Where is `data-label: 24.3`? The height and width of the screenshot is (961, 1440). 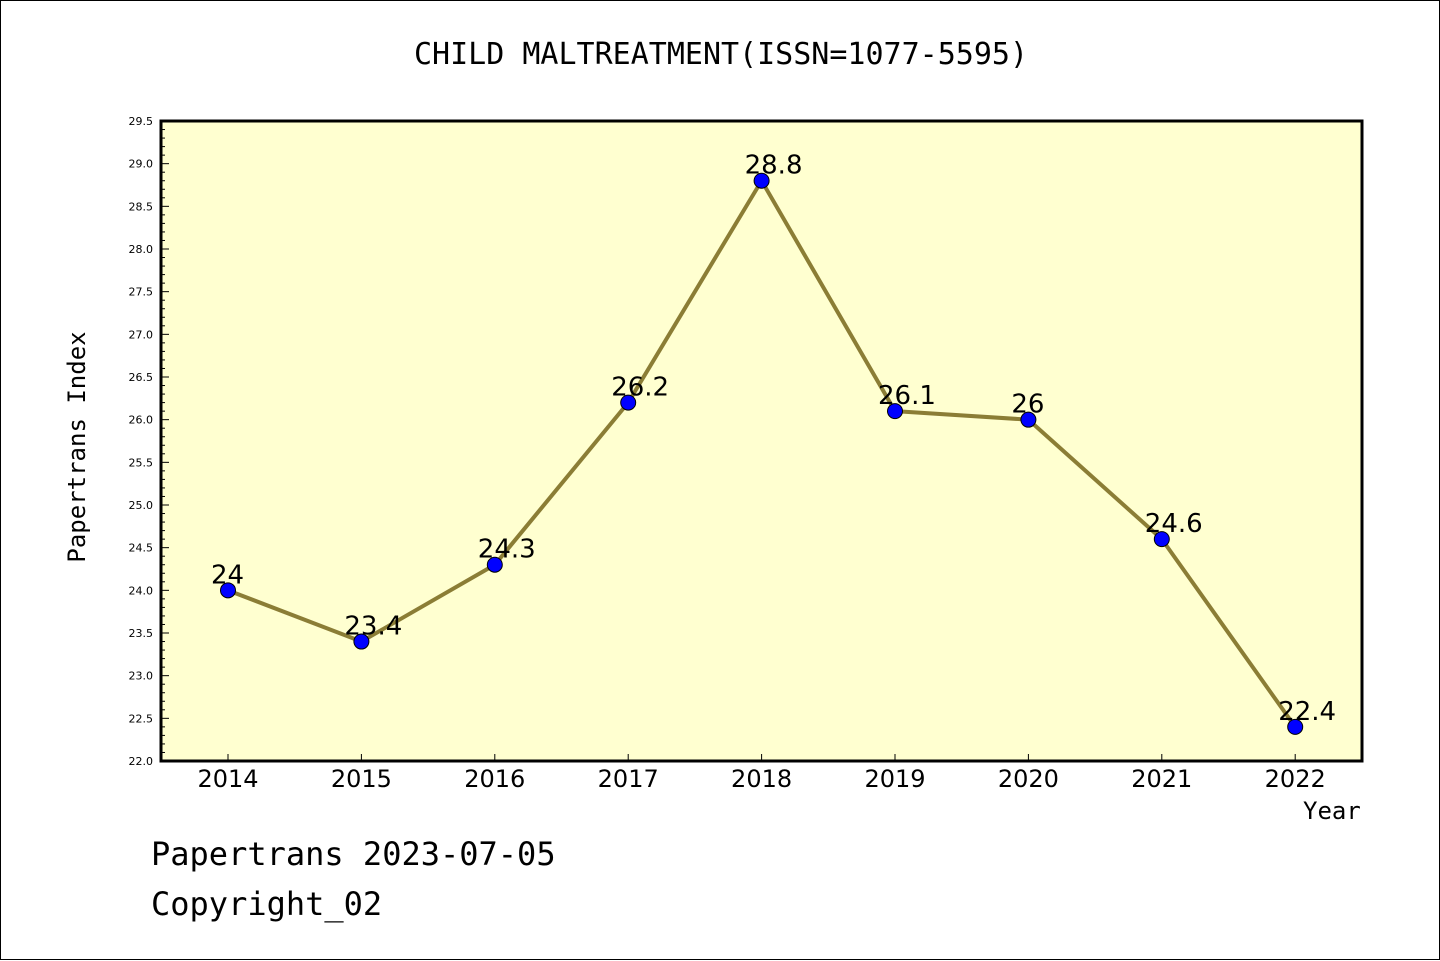 data-label: 24.3 is located at coordinates (507, 550).